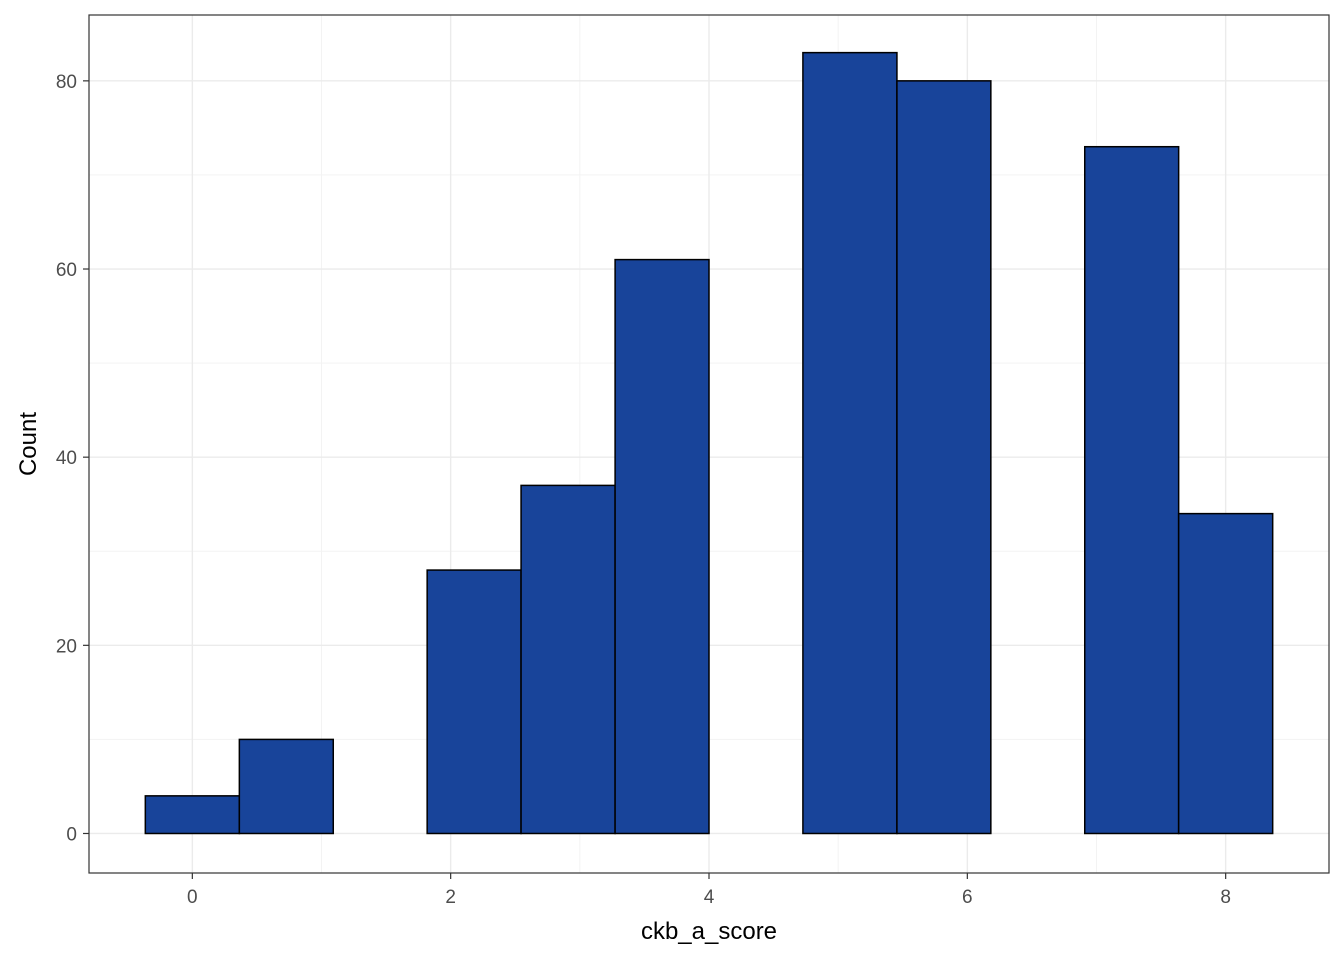 This screenshot has height=960, width=1344. What do you see at coordinates (967, 897) in the screenshot?
I see `x-tick-label: 6` at bounding box center [967, 897].